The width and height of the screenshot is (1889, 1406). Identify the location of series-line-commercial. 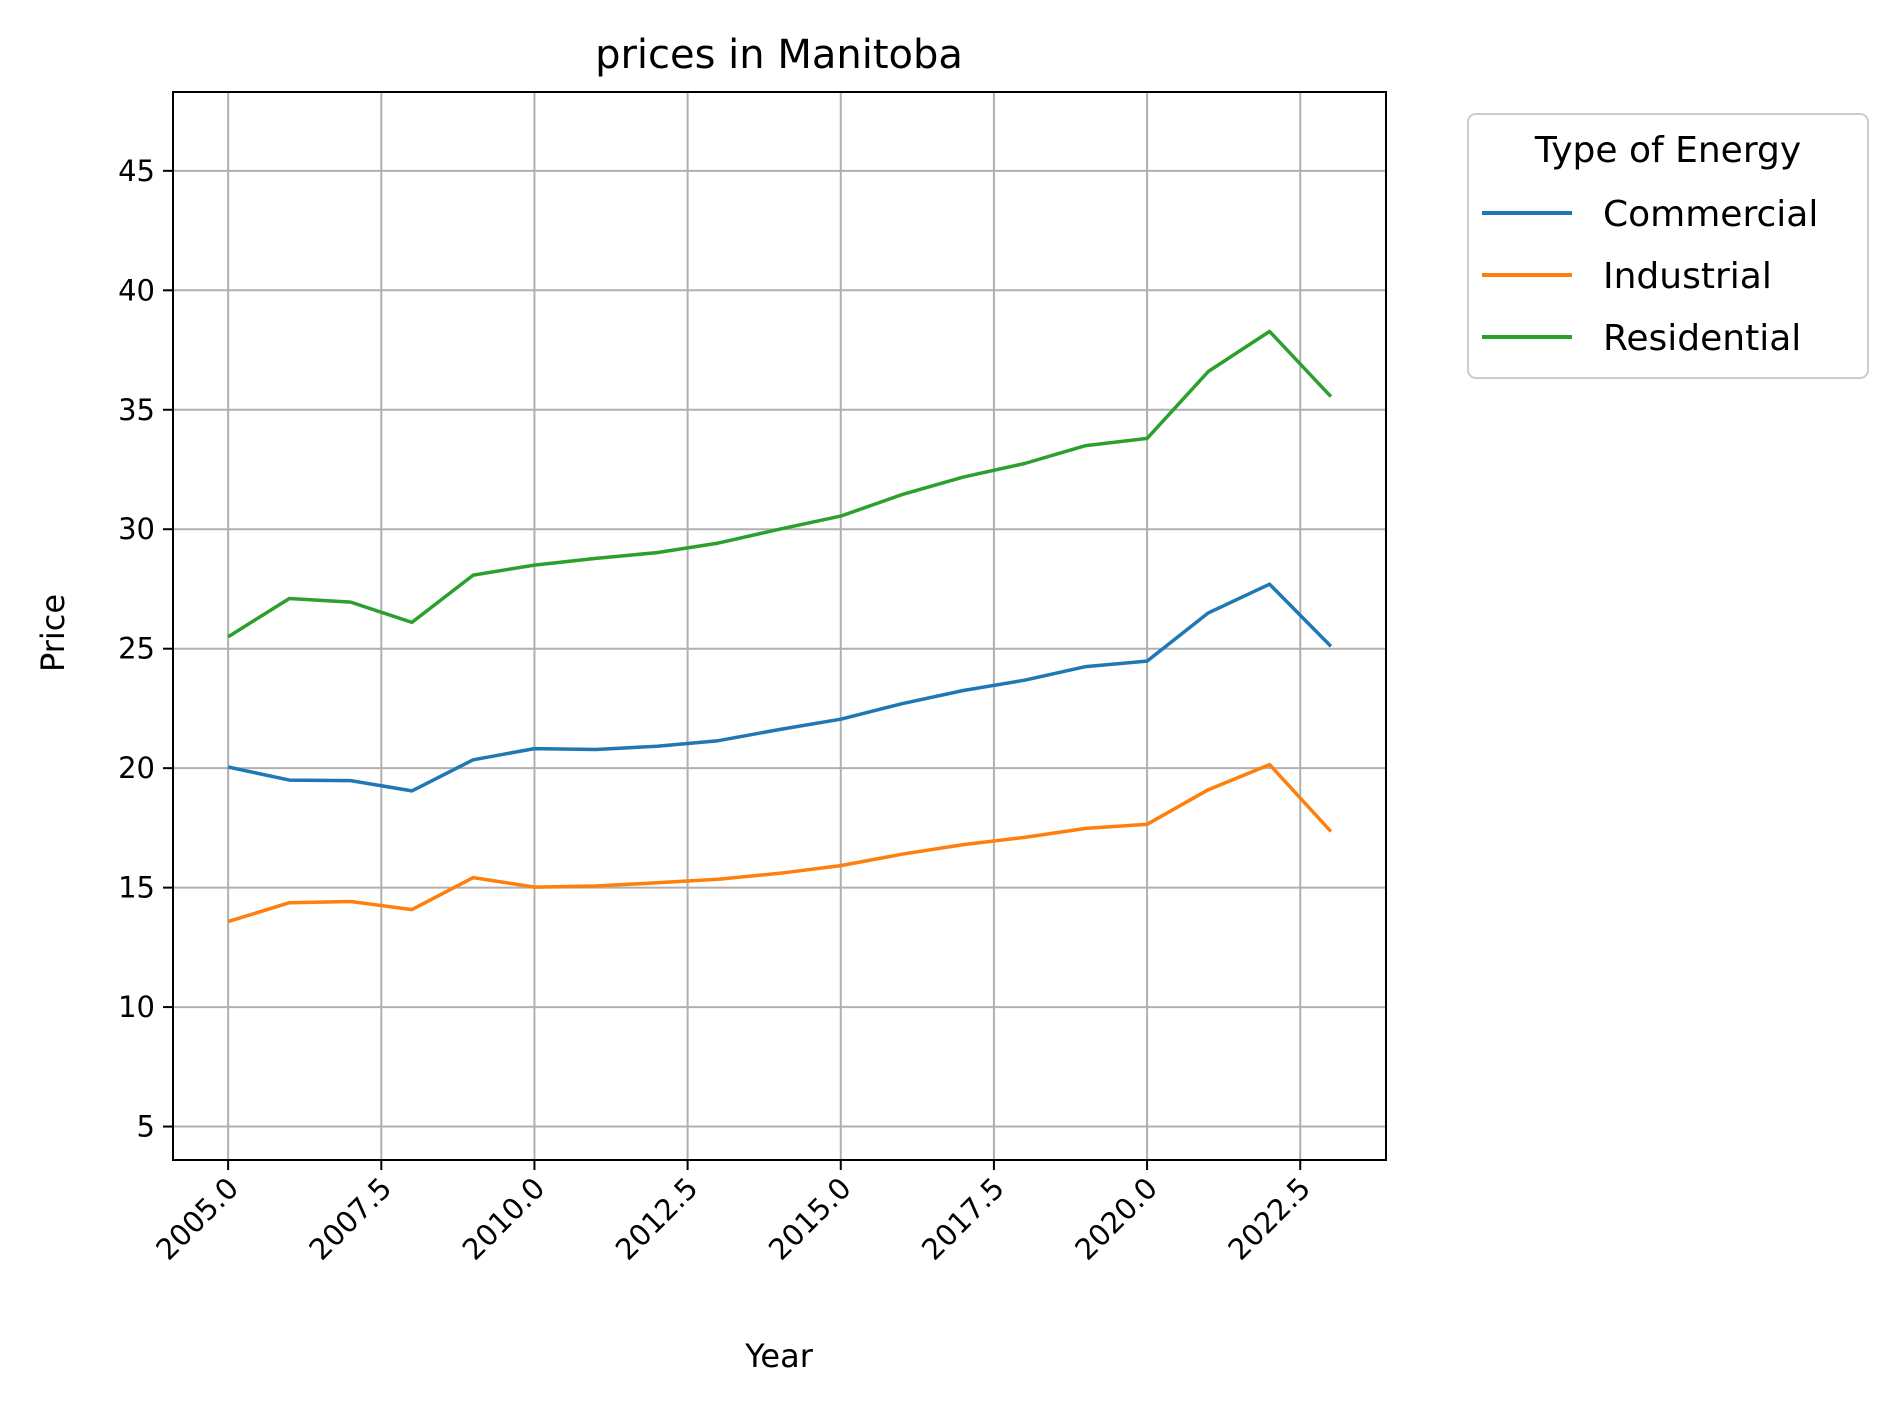
(780, 687).